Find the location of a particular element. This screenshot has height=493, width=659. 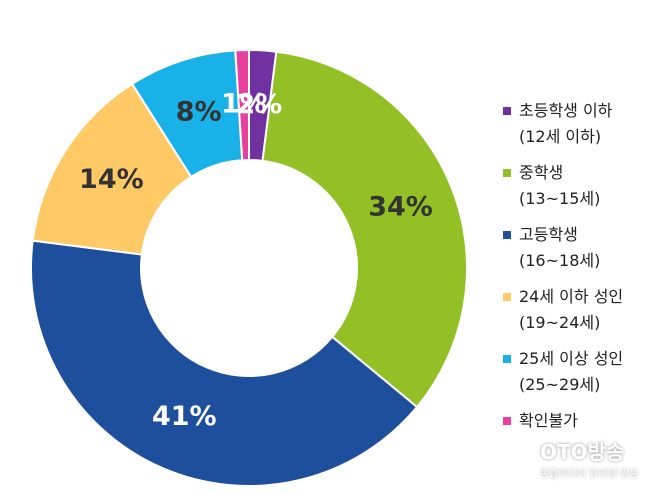

slice-label: 41% is located at coordinates (184, 416).